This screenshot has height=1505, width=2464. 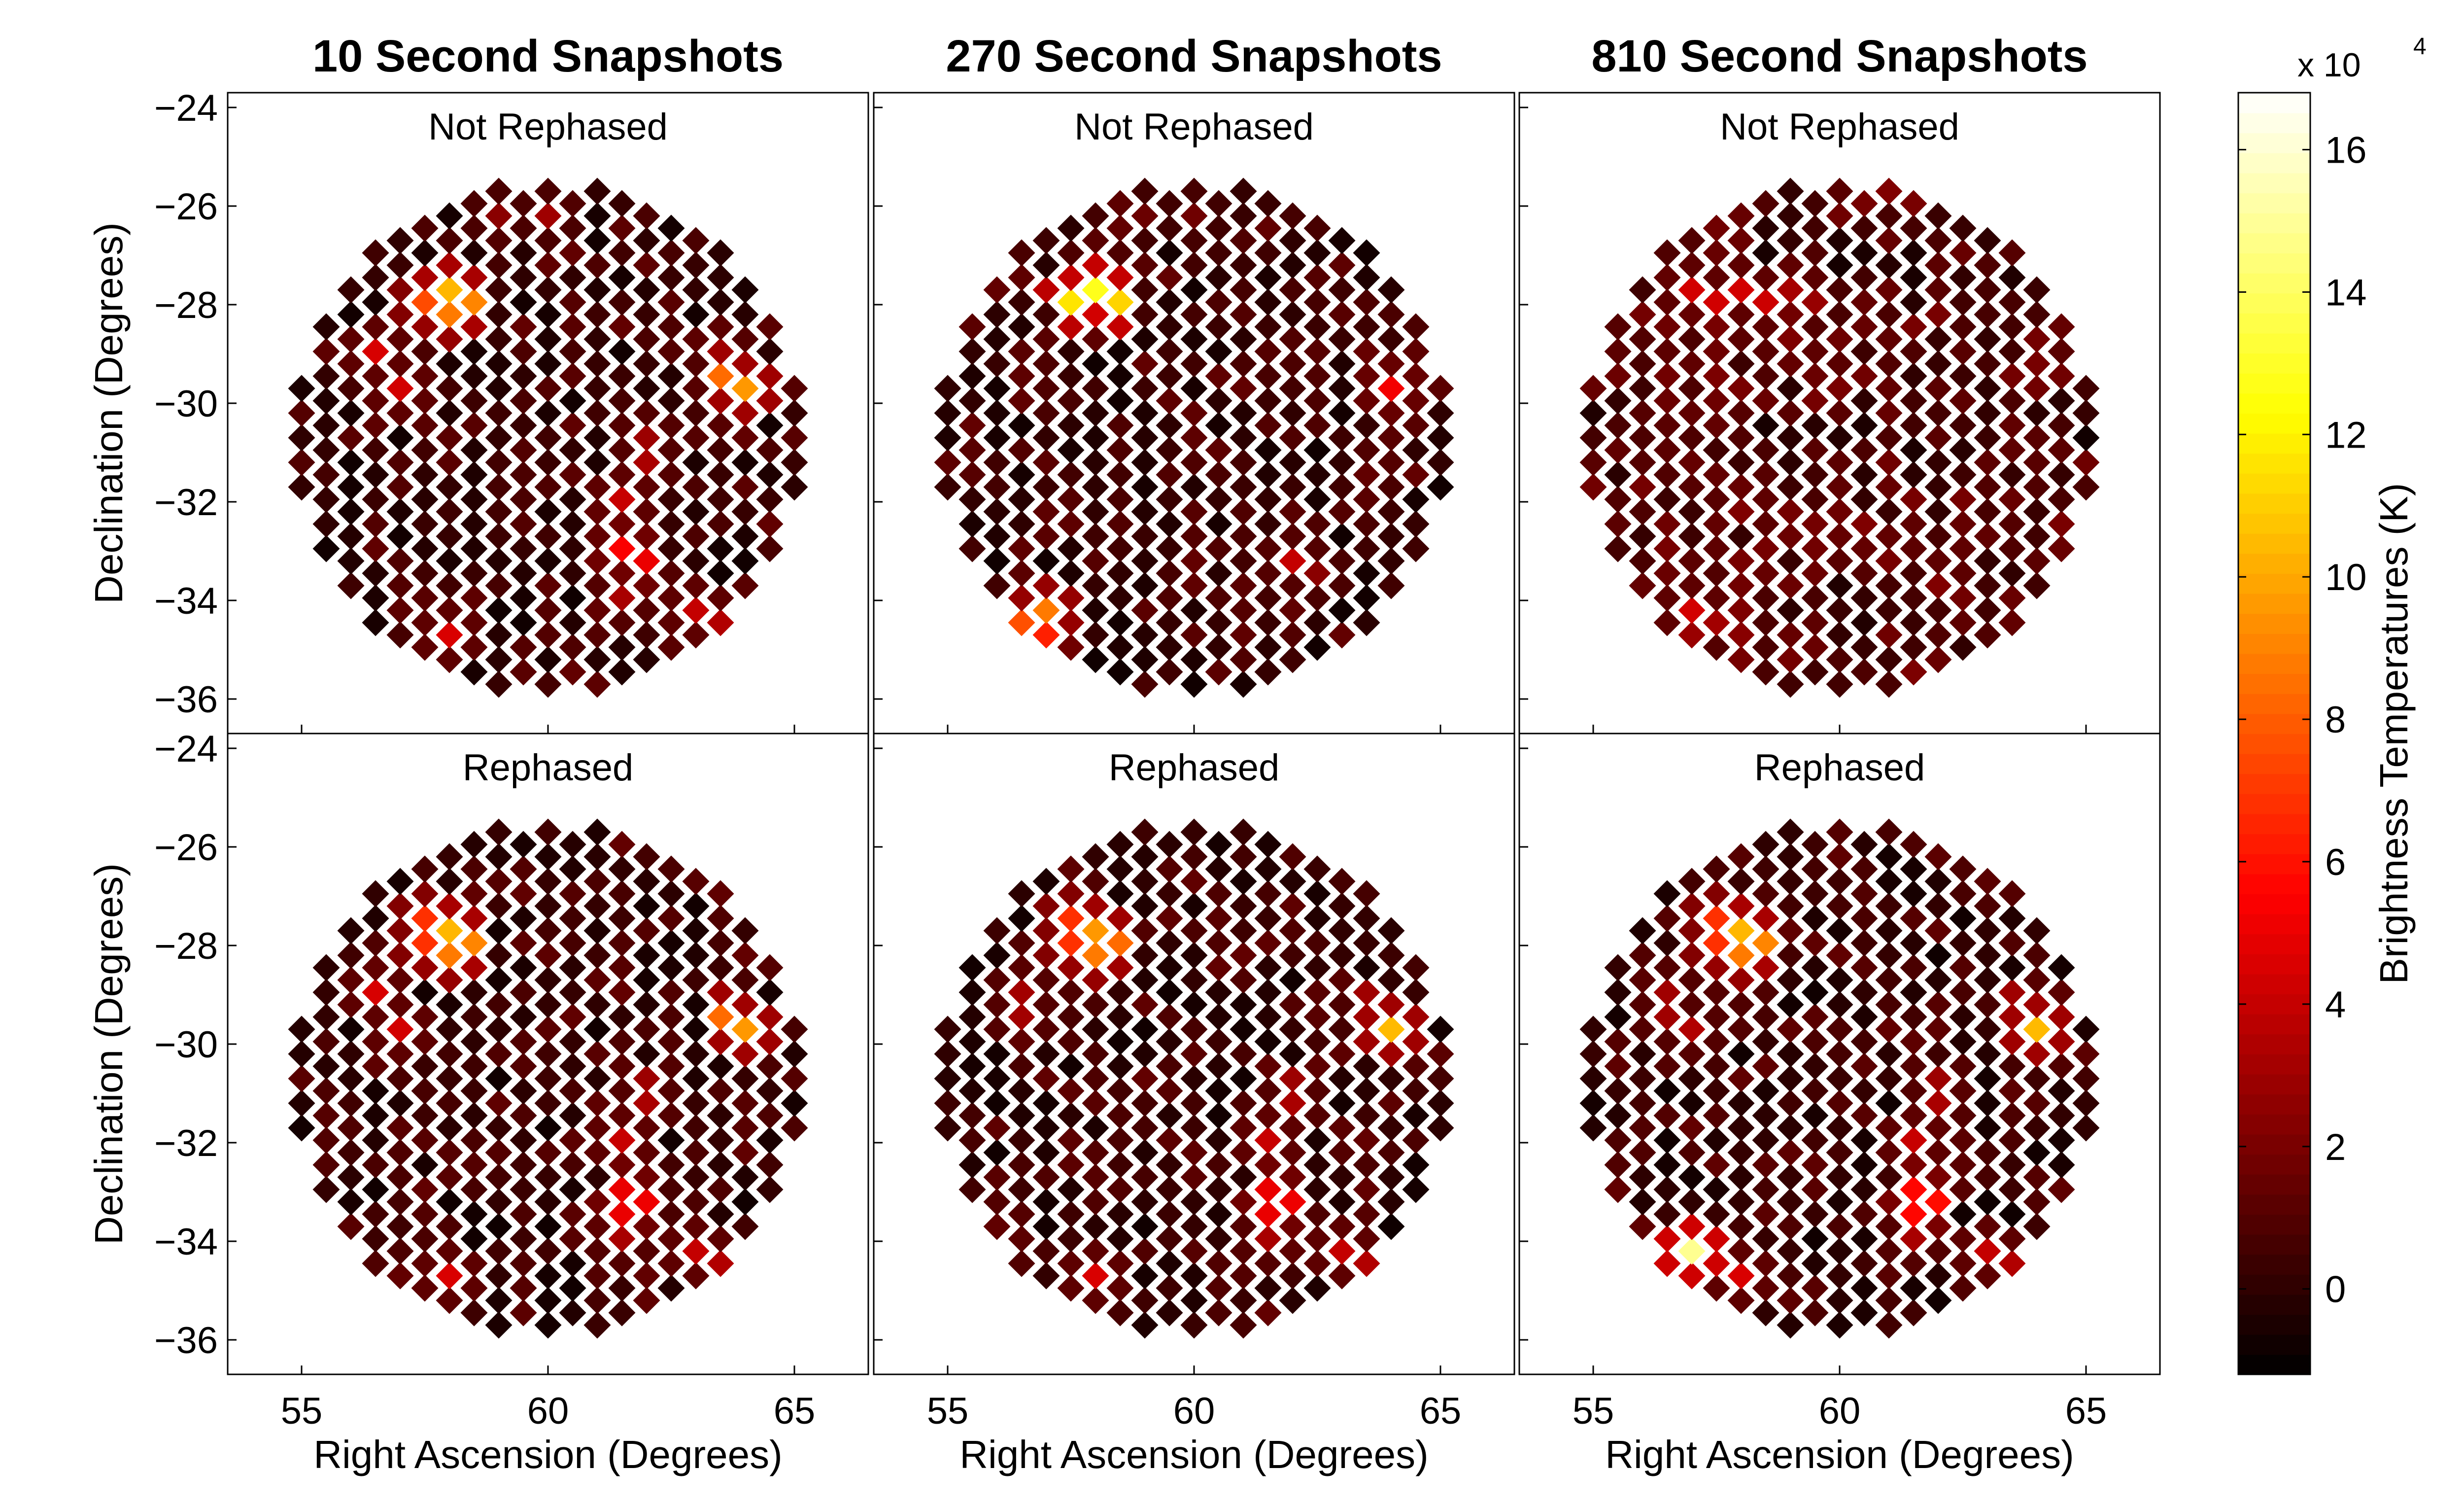 I want to click on y-tick-label: −30, so click(x=186, y=1045).